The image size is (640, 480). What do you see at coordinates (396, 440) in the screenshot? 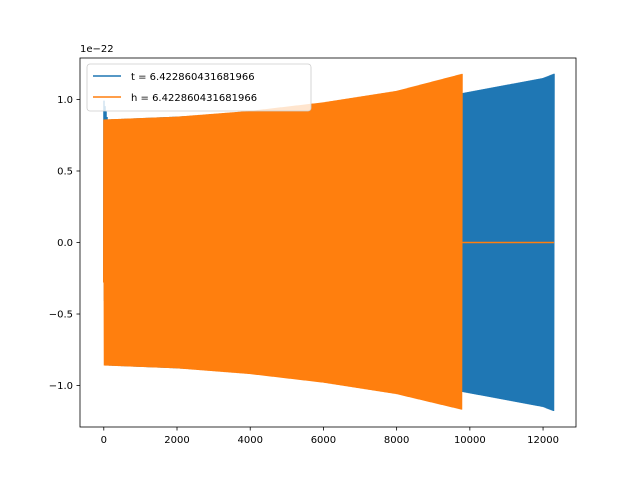
I see `x-tick-label: 8000` at bounding box center [396, 440].